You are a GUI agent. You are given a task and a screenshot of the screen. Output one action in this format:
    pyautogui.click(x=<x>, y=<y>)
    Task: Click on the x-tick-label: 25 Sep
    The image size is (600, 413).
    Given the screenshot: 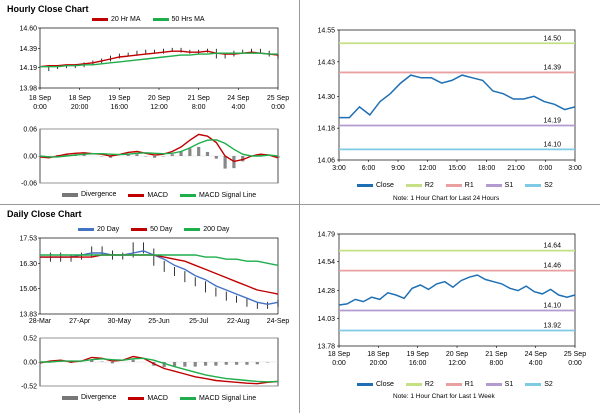 What is the action you would take?
    pyautogui.click(x=278, y=98)
    